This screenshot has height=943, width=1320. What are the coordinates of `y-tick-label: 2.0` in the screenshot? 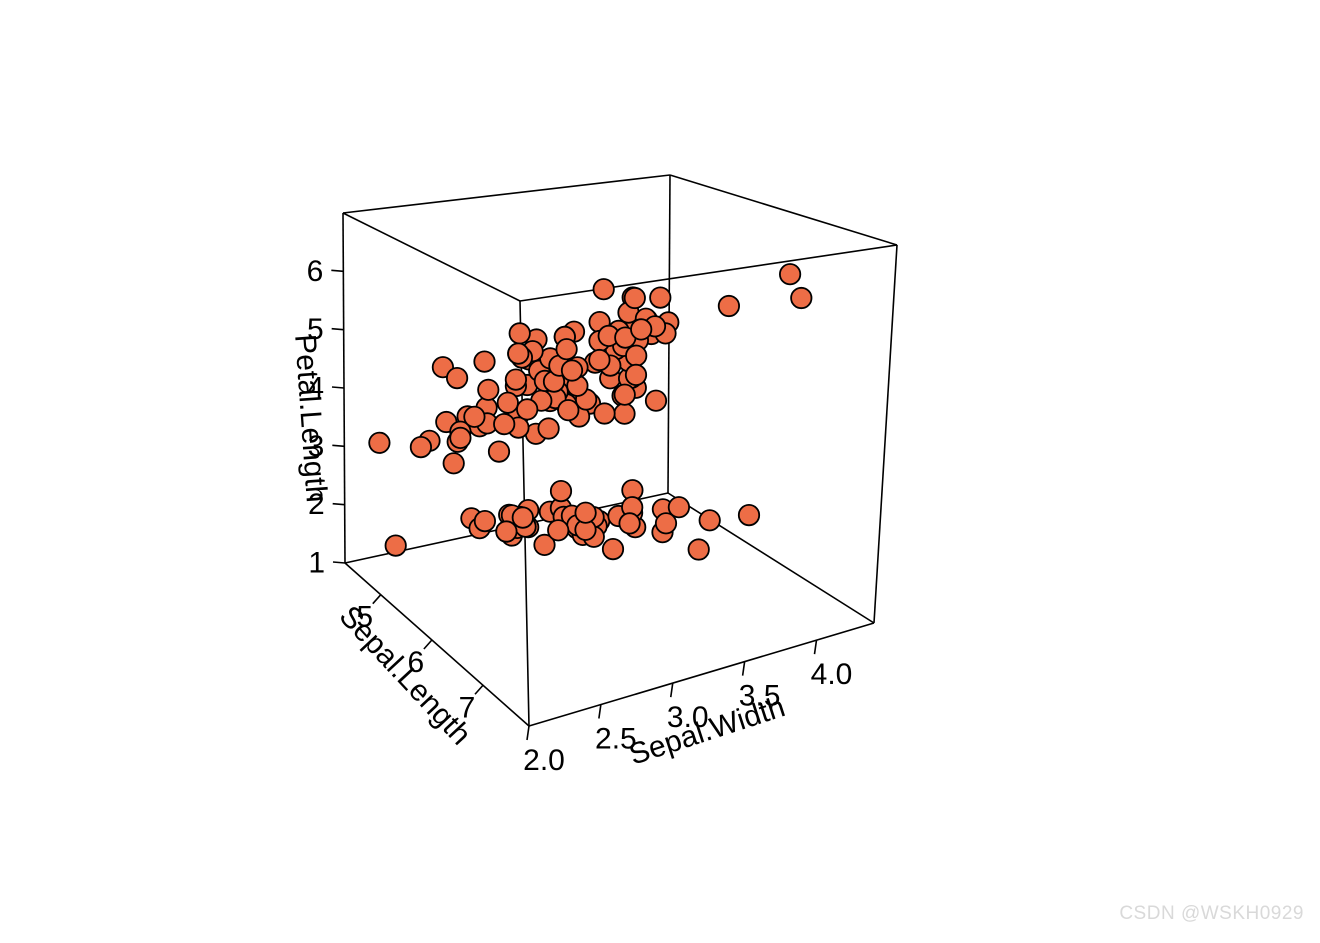 It's located at (544, 760).